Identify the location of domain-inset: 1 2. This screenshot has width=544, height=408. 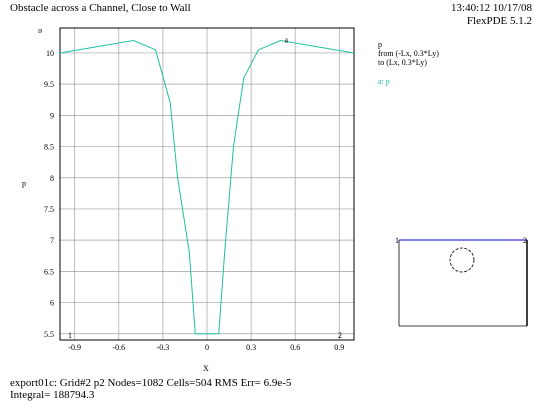
(461, 281).